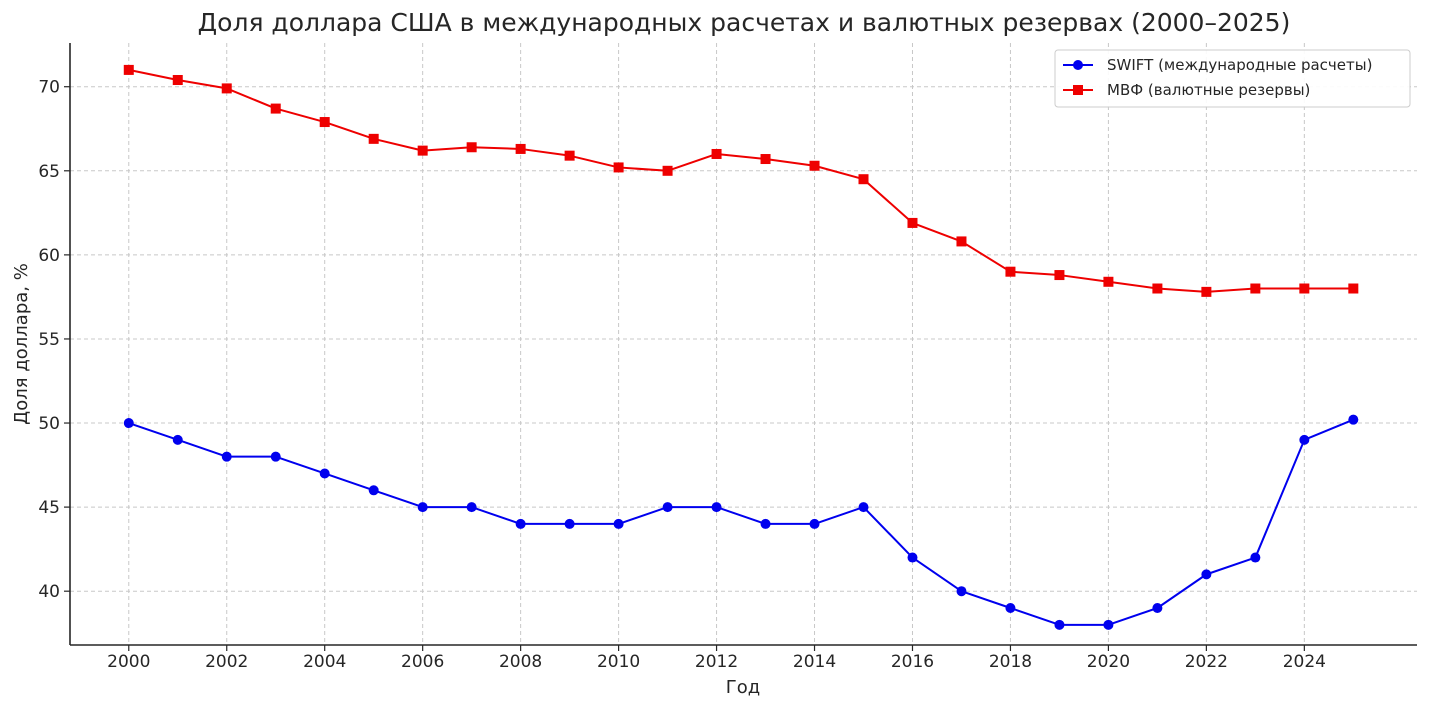 The height and width of the screenshot is (709, 1429). I want to click on point-0-2001, so click(177, 439).